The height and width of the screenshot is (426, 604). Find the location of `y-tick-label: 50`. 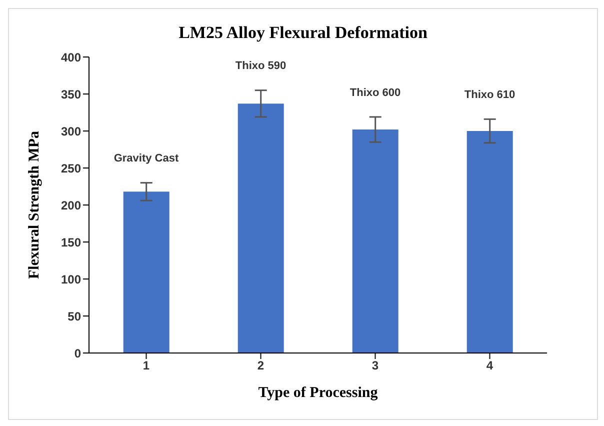

y-tick-label: 50 is located at coordinates (75, 316).